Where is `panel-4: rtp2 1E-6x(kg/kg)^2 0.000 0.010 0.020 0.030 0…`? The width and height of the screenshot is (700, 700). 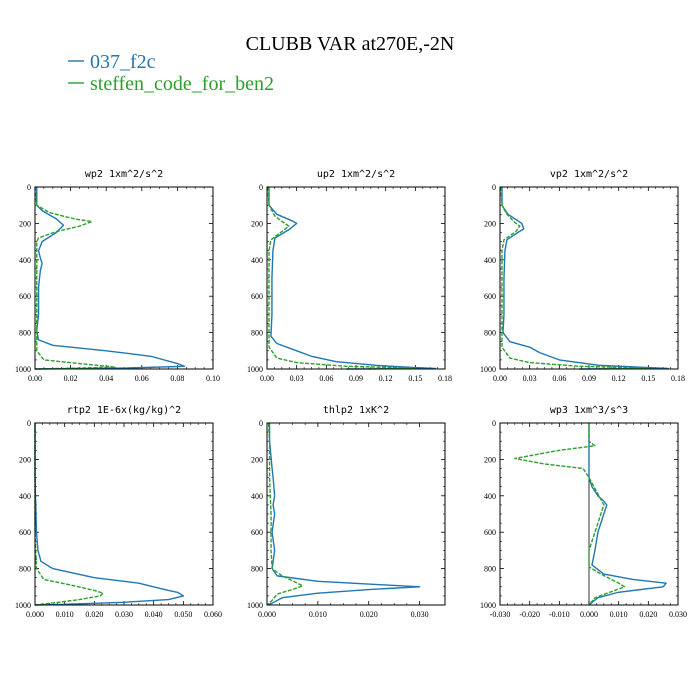
panel-4: rtp2 1E-6x(kg/kg)^2 0.000 0.010 0.020 0.030 0… is located at coordinates (118, 512).